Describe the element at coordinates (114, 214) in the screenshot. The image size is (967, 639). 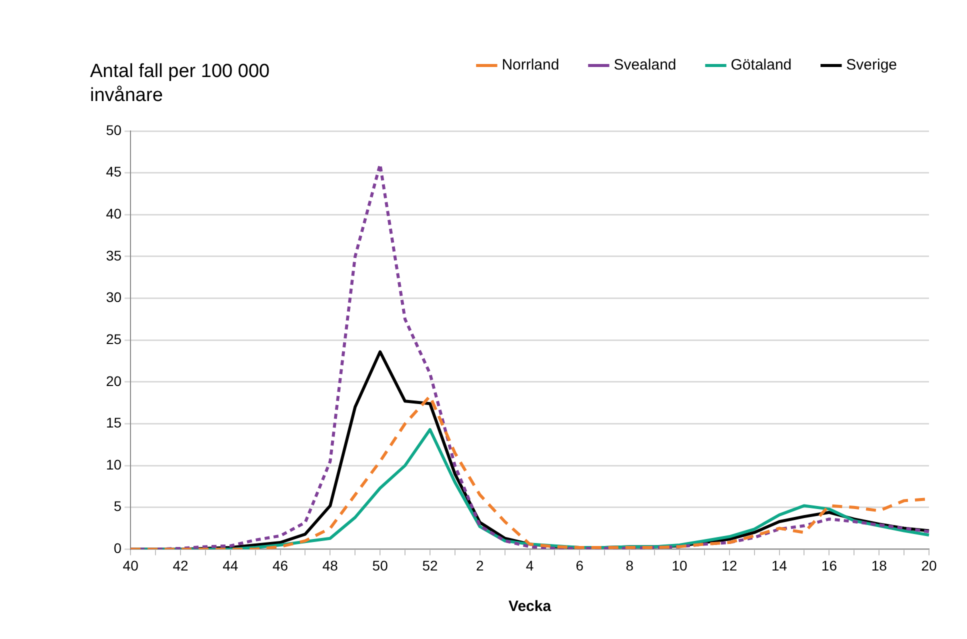
I see `y-tick-label: 40` at that location.